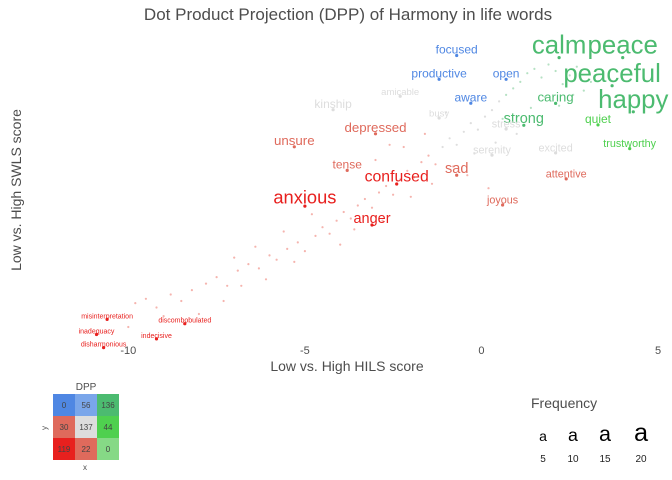 The height and width of the screenshot is (480, 672). Describe the element at coordinates (86, 405) in the screenshot. I see `dpp-legend-cell-value: 56` at that location.